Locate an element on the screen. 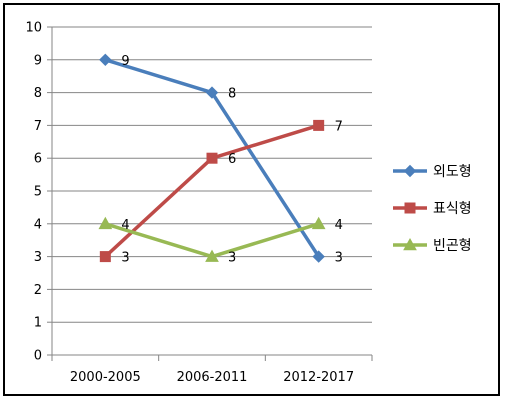 The width and height of the screenshot is (505, 401). y-tick-label: 9 is located at coordinates (38, 60).